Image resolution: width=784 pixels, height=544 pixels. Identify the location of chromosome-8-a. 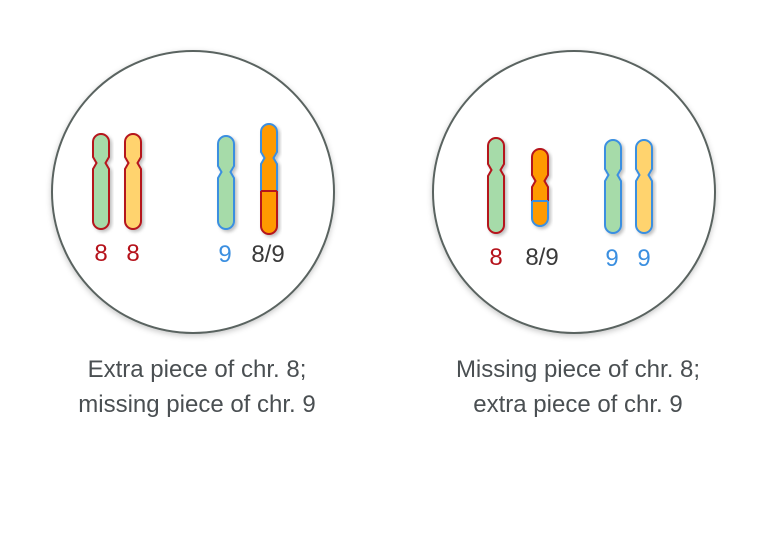
(101, 181).